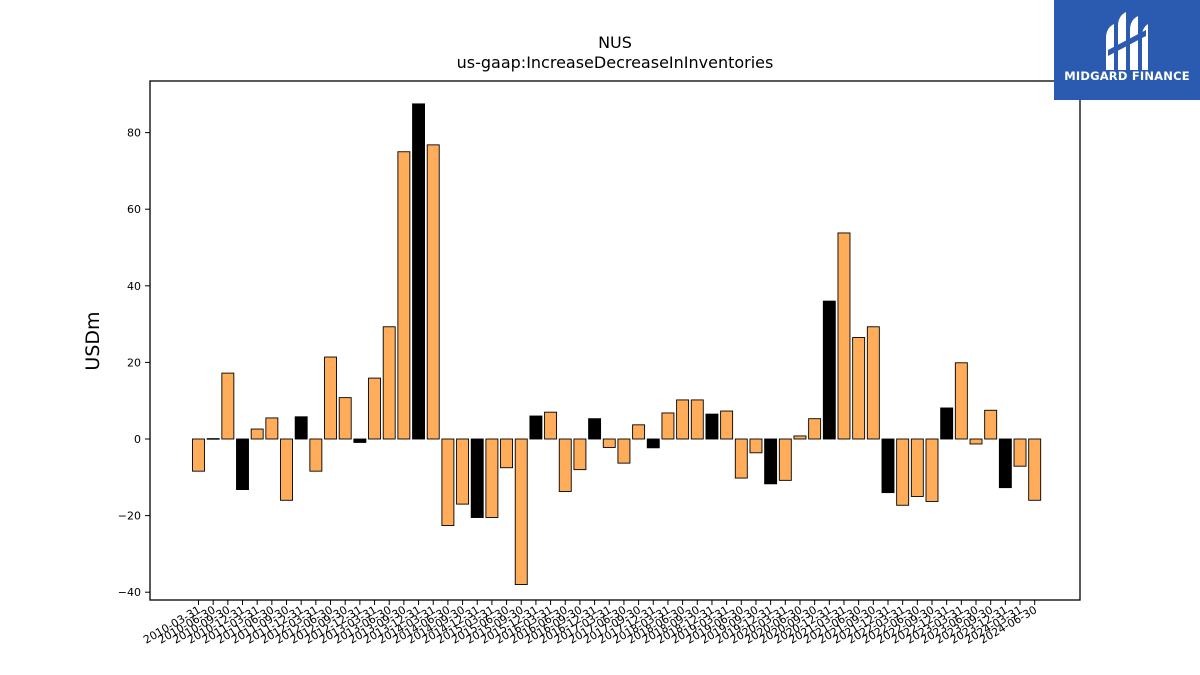  What do you see at coordinates (1127, 76) in the screenshot?
I see `logo-text: MIDGARD FINANCE` at bounding box center [1127, 76].